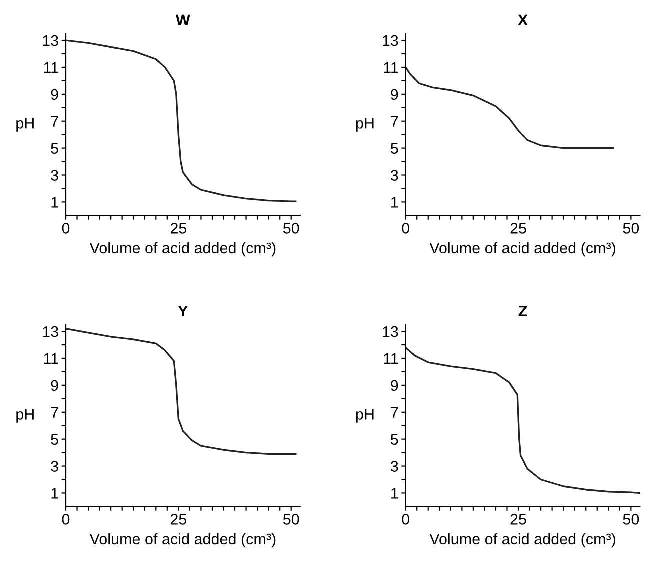 This screenshot has height=563, width=660. Describe the element at coordinates (183, 311) in the screenshot. I see `chart-title: Y` at that location.